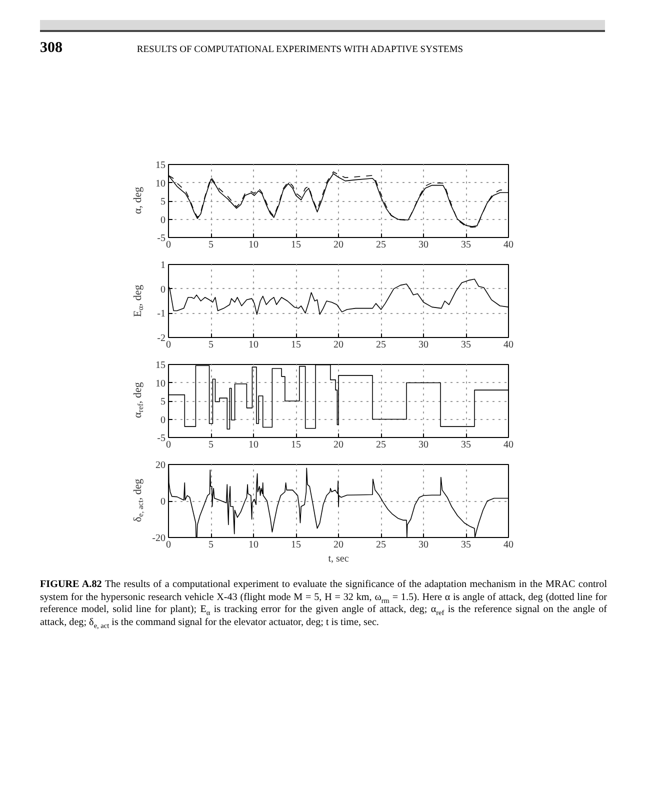 Image resolution: width=647 pixels, height=800 pixels. I want to click on text: FIGURE A.82 The results of a computational experiment to evaluate the significance of the adaptation mechanism in the MRAC control system for the hypersonic research vehicle X-43 (flight mode M = 5, H = 32 km, ω$_{rm}$ = 1.5). Here α is angle of attack, deg (dotted line for reference model, solid line for plant); E$_{α}$ is tracking error for the given angle of attack, deg; α$_{ref}$ is the reference signal on the angle of attack, deg; δ$_{e, act}$ is the command signal for the elevator actuator, deg; t is time, sec., so click(324, 604).